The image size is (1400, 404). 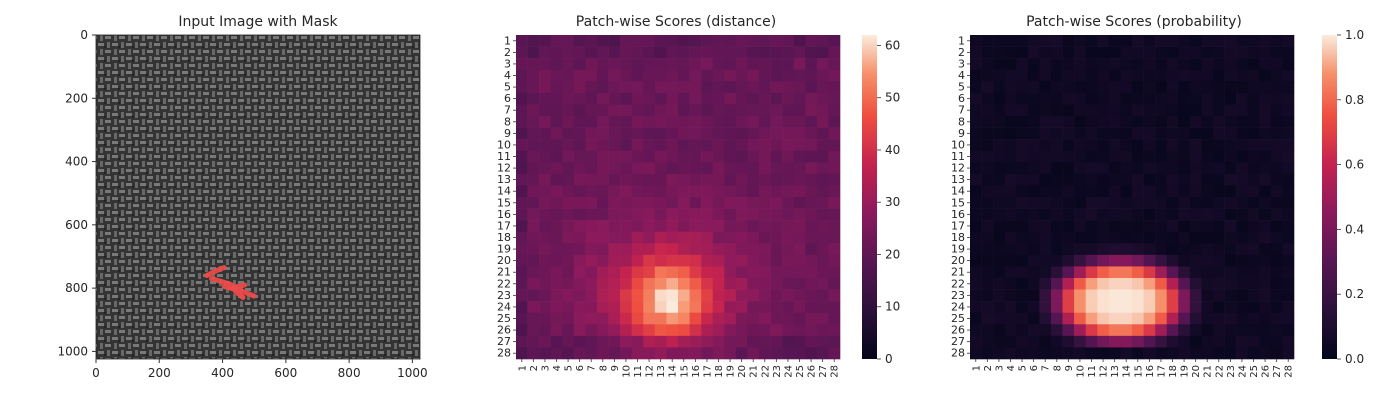 What do you see at coordinates (1150, 371) in the screenshot?
I see `x-tick-label: 16` at bounding box center [1150, 371].